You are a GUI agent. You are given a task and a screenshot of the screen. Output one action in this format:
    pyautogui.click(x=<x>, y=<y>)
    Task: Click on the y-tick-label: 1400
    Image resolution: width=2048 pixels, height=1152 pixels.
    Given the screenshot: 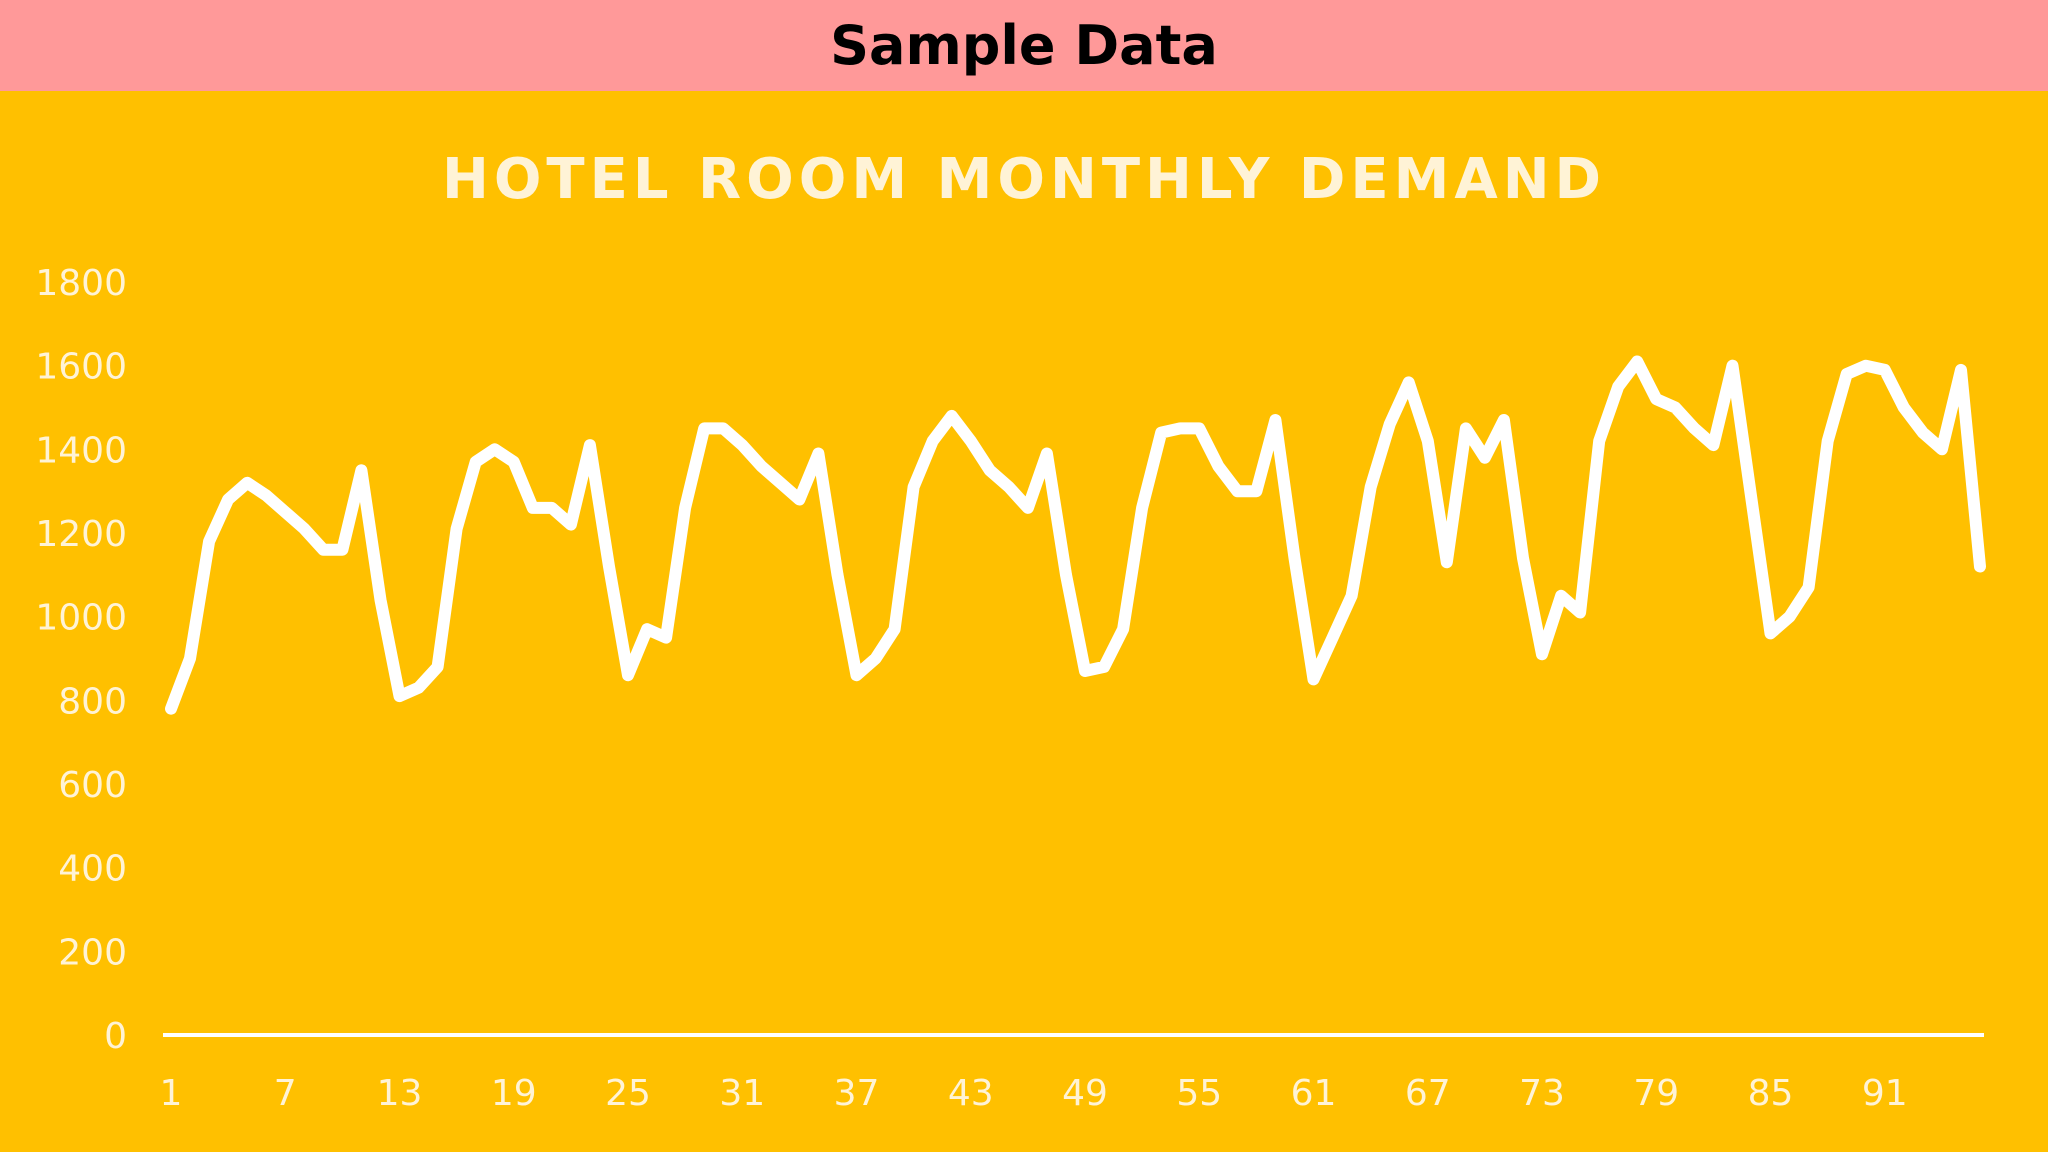 What is the action you would take?
    pyautogui.click(x=81, y=450)
    